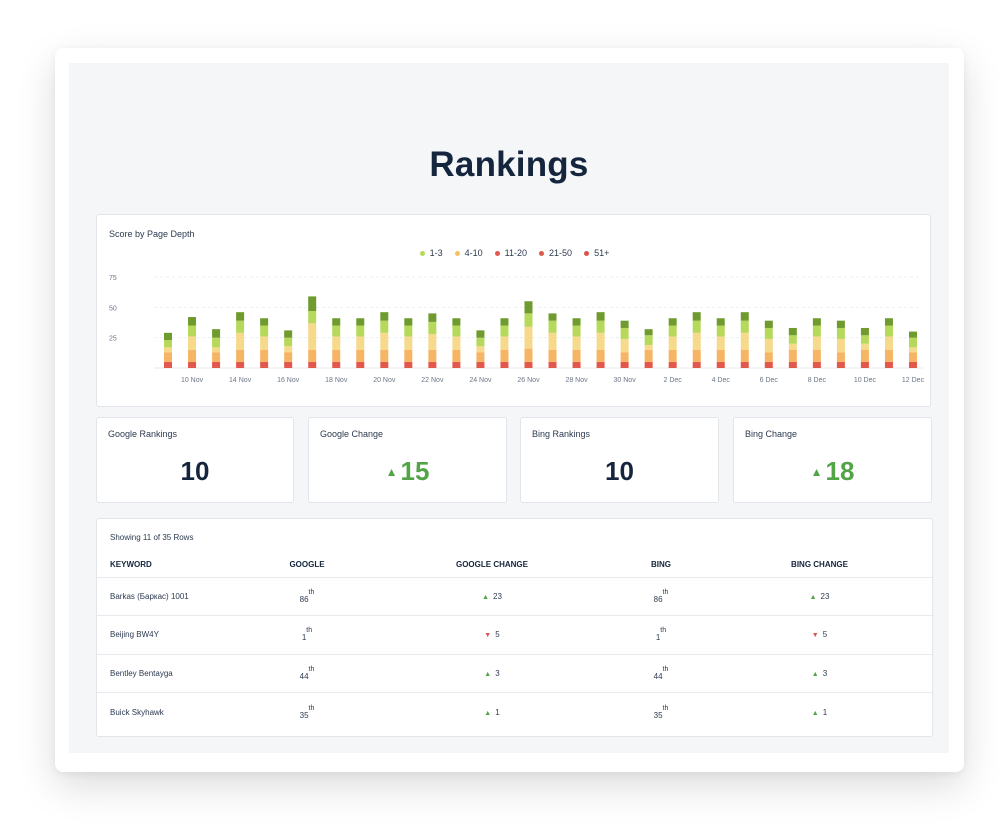  I want to click on legend-item: 11-20, so click(510, 253).